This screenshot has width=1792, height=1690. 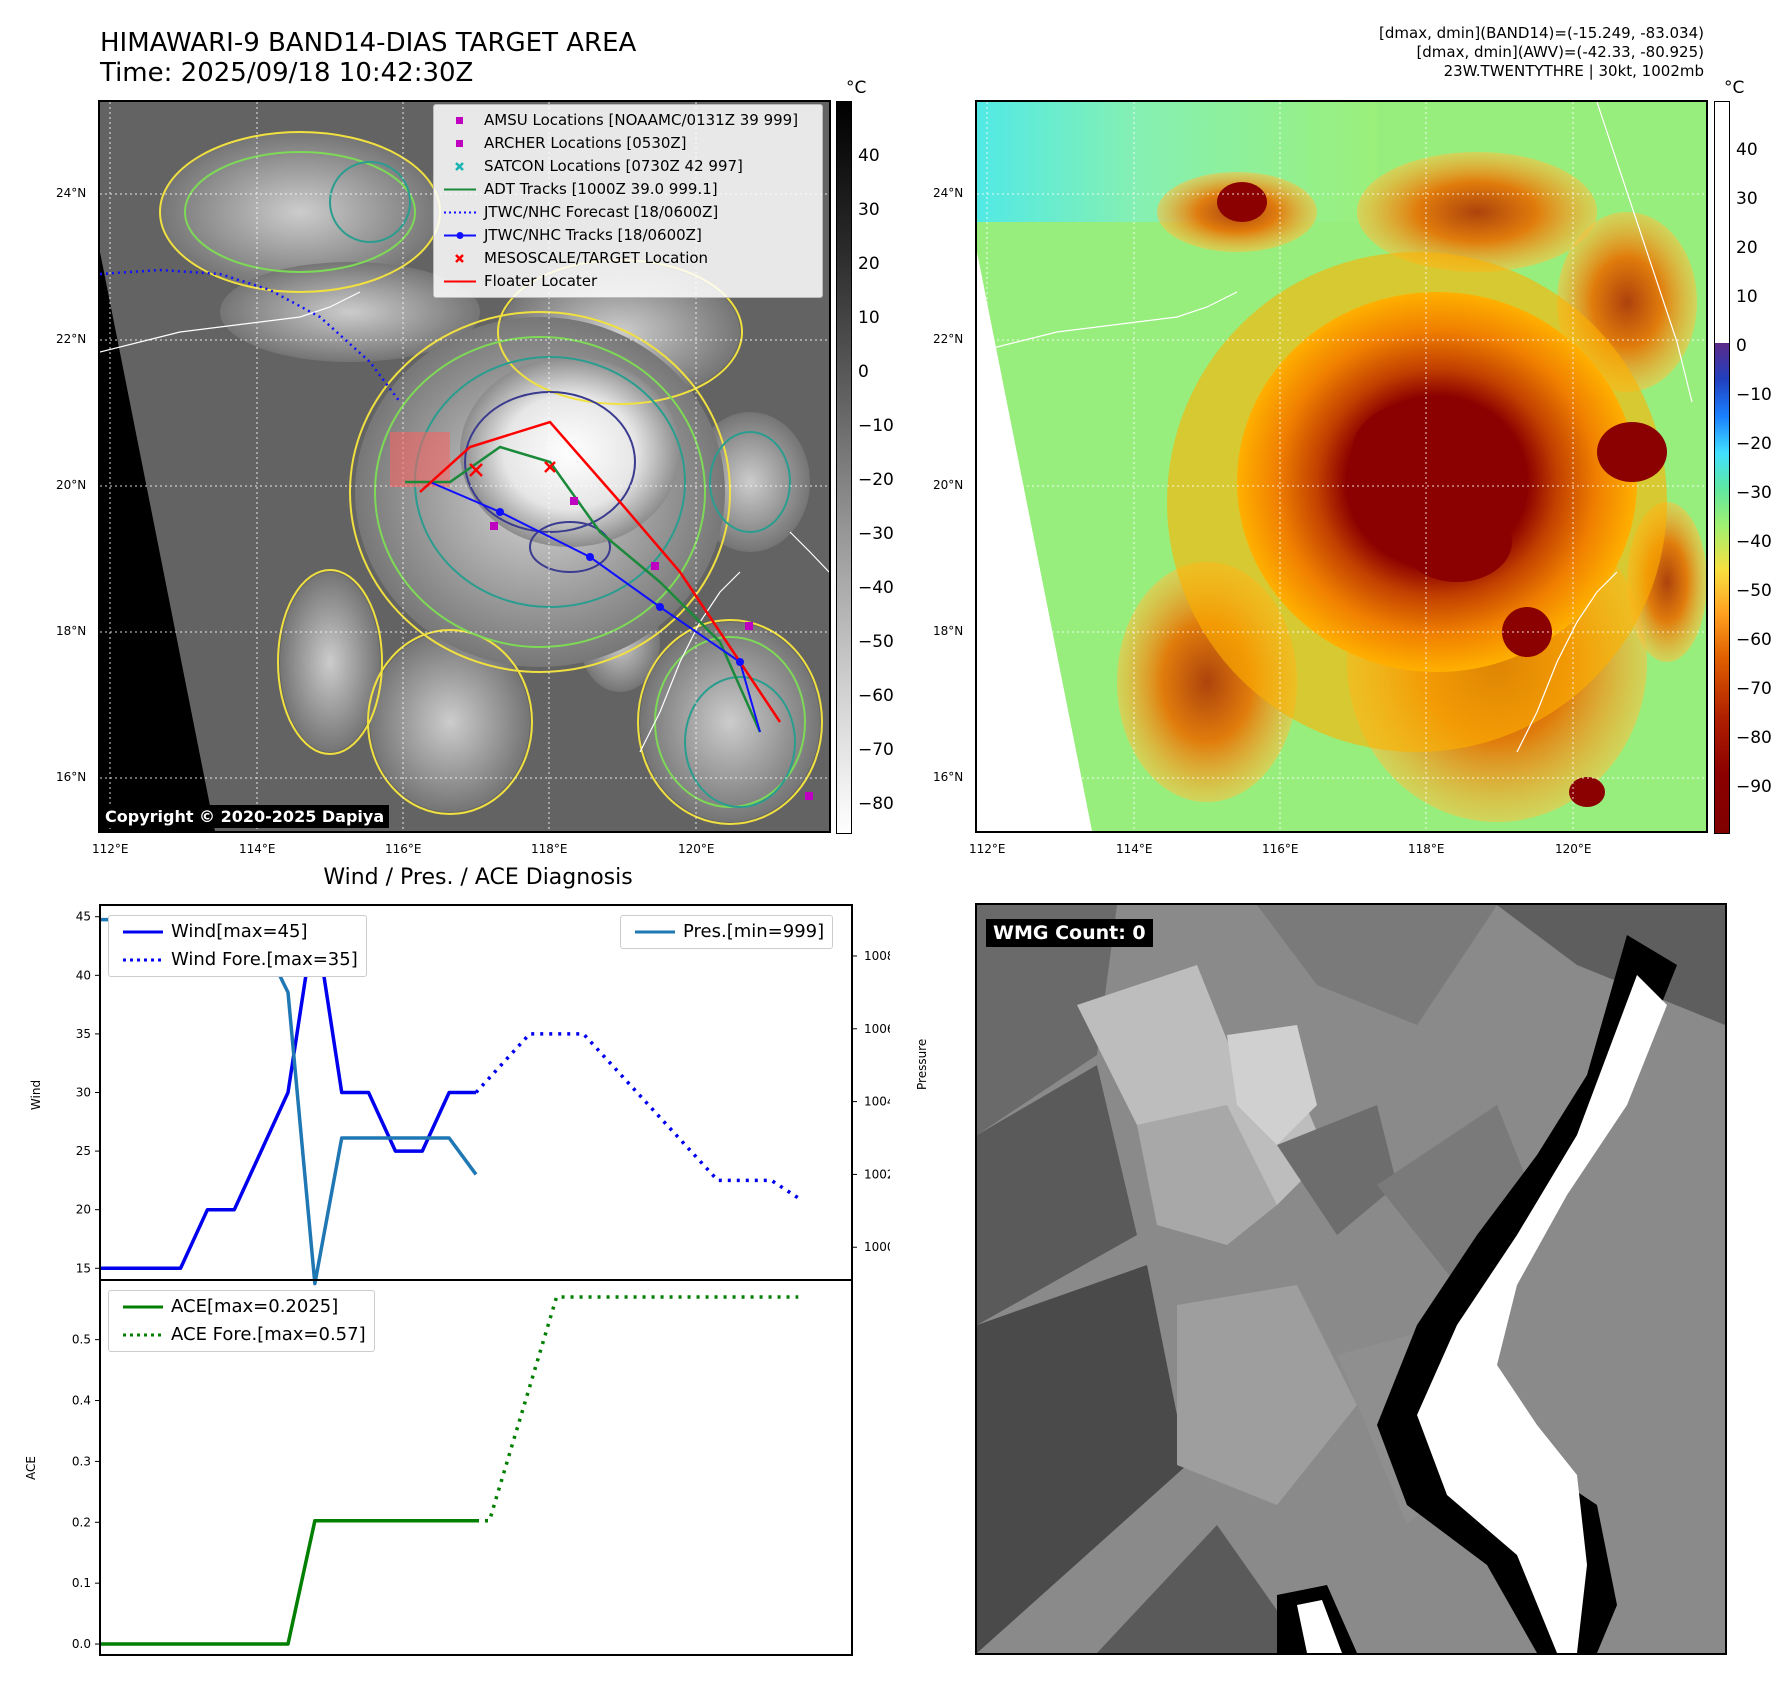 What do you see at coordinates (81, 1401) in the screenshot?
I see `ace-y-tick-label: 0.4` at bounding box center [81, 1401].